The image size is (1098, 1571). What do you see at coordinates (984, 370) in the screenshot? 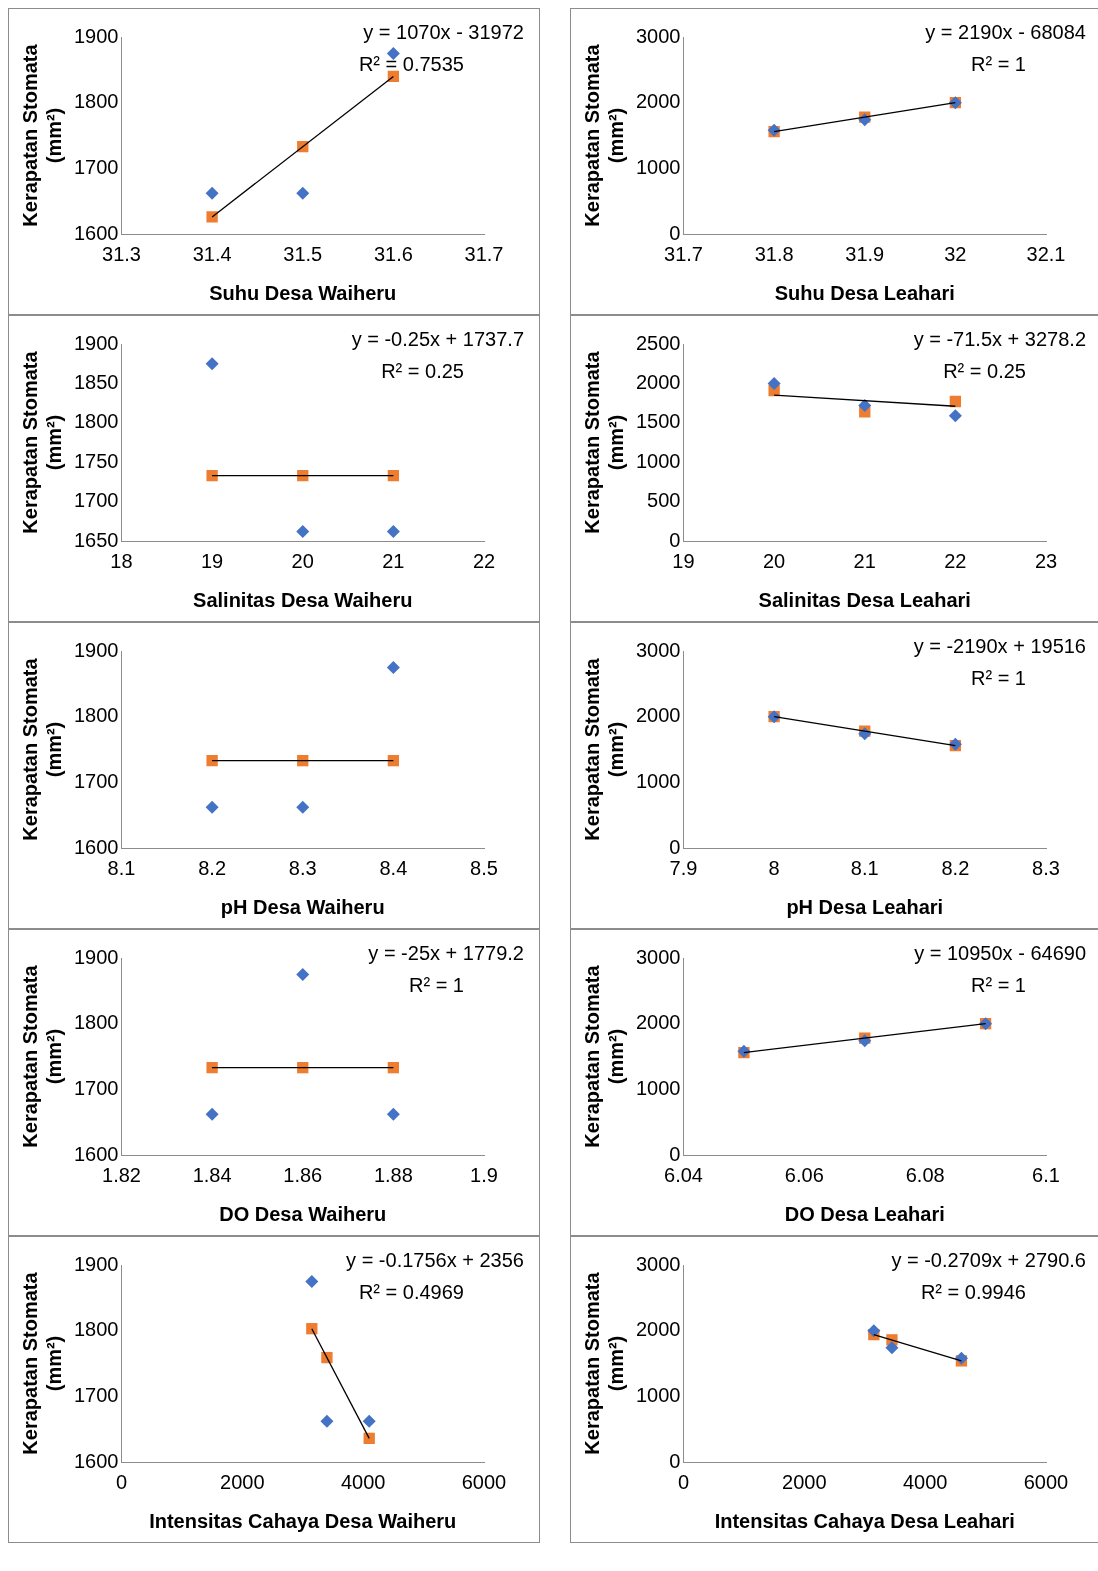
I see `annotation: R² = 0.25` at bounding box center [984, 370].